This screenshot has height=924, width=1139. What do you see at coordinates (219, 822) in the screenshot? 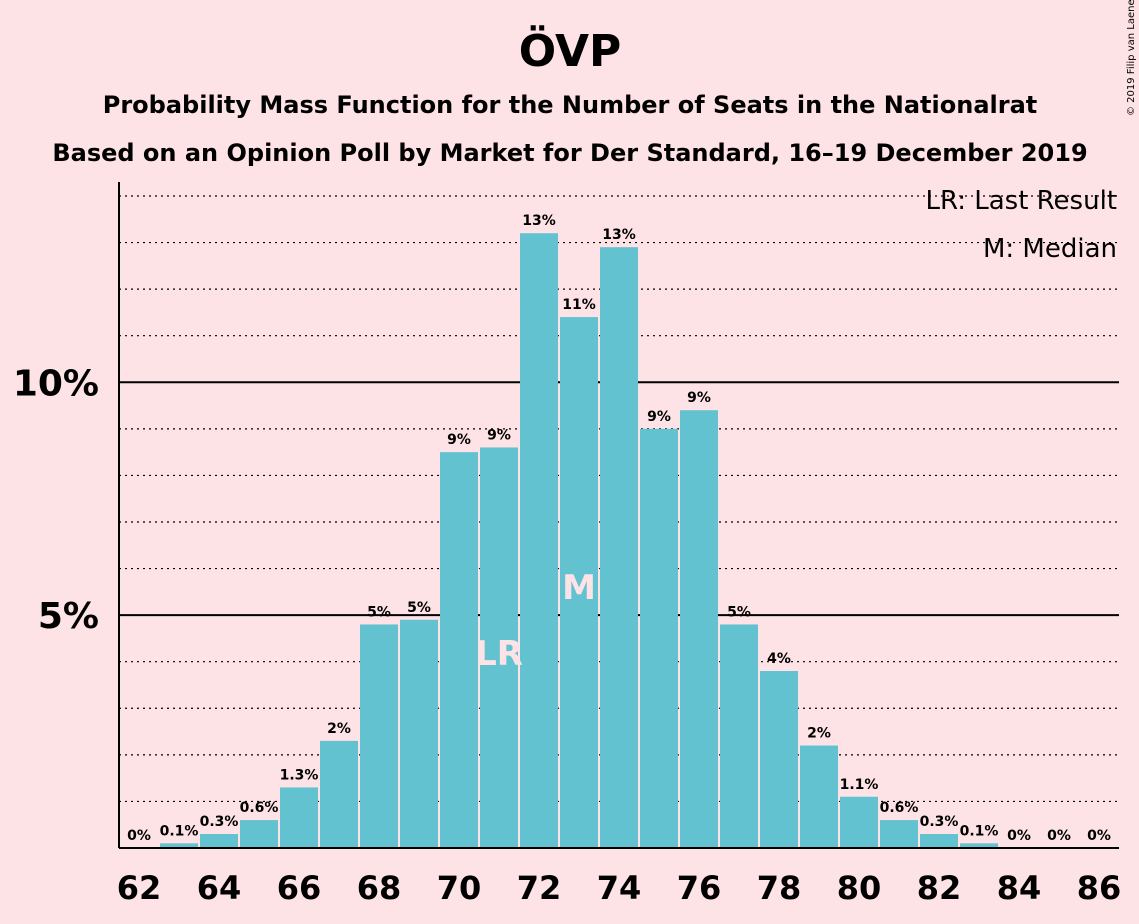
I see `bar-label-64: 0.3%` at bounding box center [219, 822].